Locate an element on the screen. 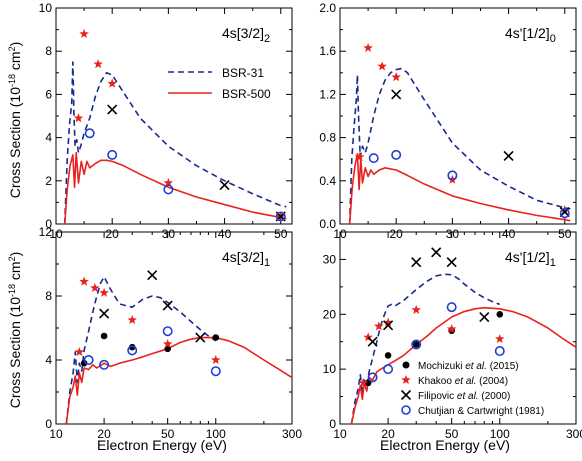 Image resolution: width=582 pixels, height=461 pixels. x-tick-label: 40 is located at coordinates (509, 234).